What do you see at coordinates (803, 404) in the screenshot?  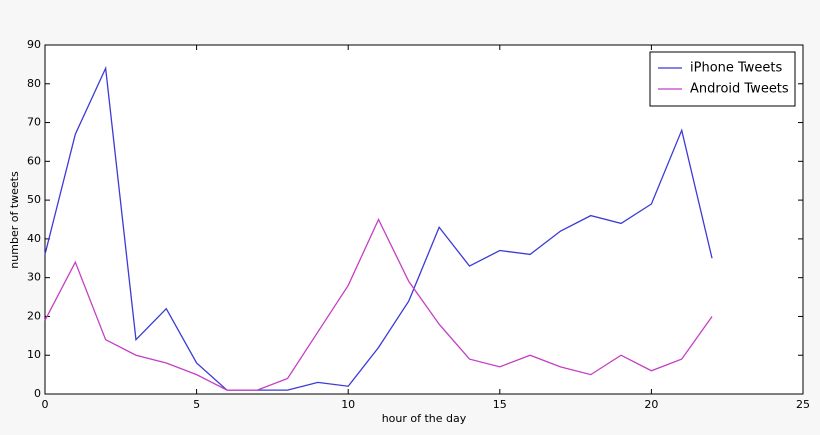 I see `x-tick-label: 25` at bounding box center [803, 404].